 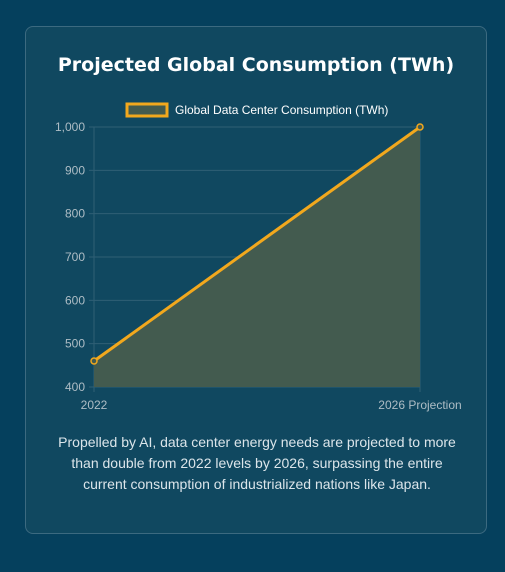 I want to click on y-tick-label: 1,000, so click(x=70, y=127).